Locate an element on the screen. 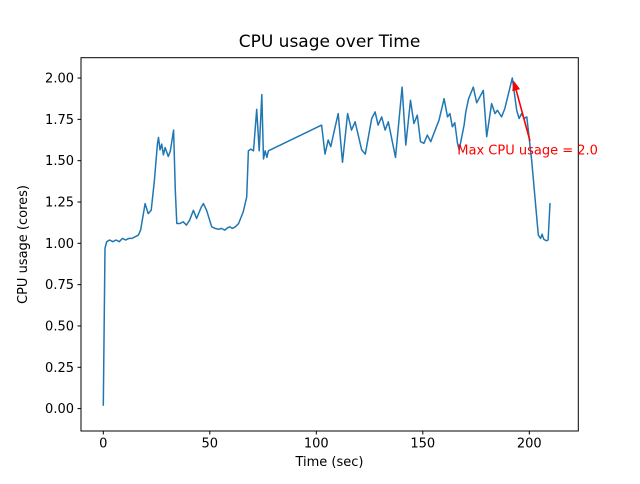  x-axis-label: Time (sec) is located at coordinates (328, 462).